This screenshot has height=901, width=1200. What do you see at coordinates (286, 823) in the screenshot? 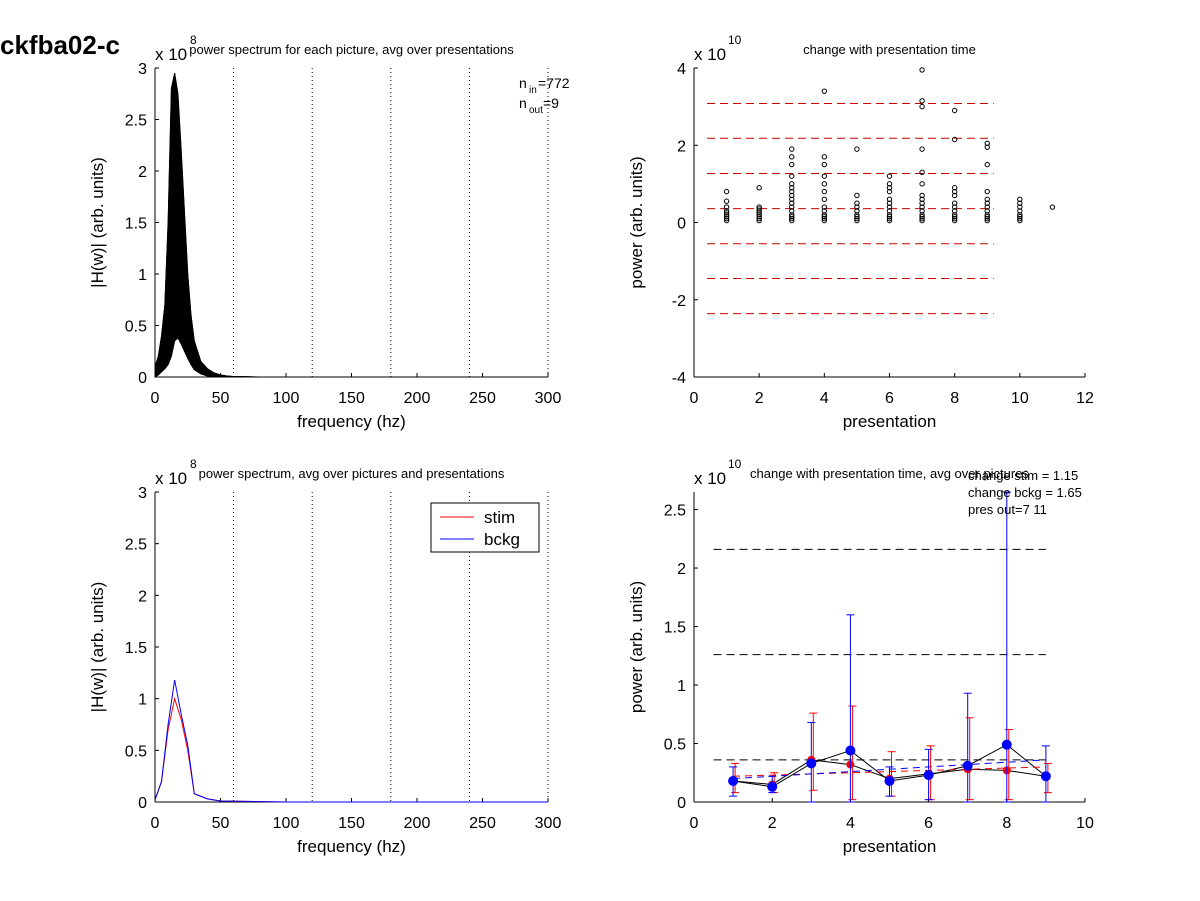
I see `x-tick-label: 100` at bounding box center [286, 823].